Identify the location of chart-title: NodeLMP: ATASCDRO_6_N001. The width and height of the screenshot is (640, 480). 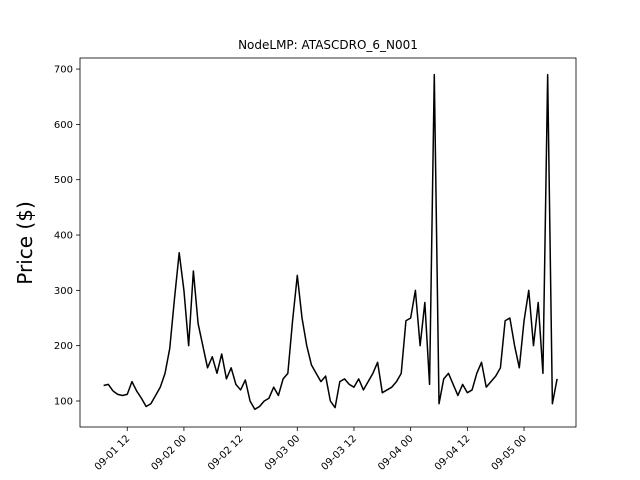
(328, 45).